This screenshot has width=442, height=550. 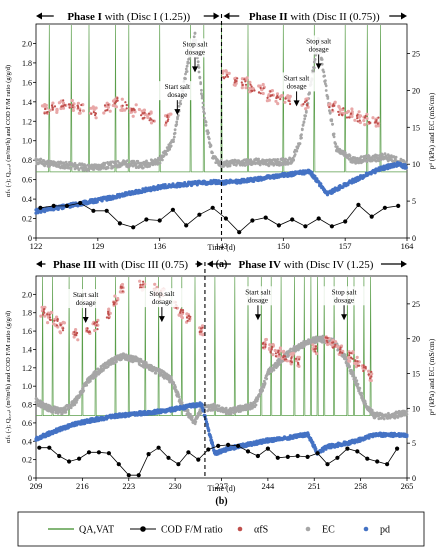 I want to click on y-tick-label-left: 0.8, so click(x=27, y=160).